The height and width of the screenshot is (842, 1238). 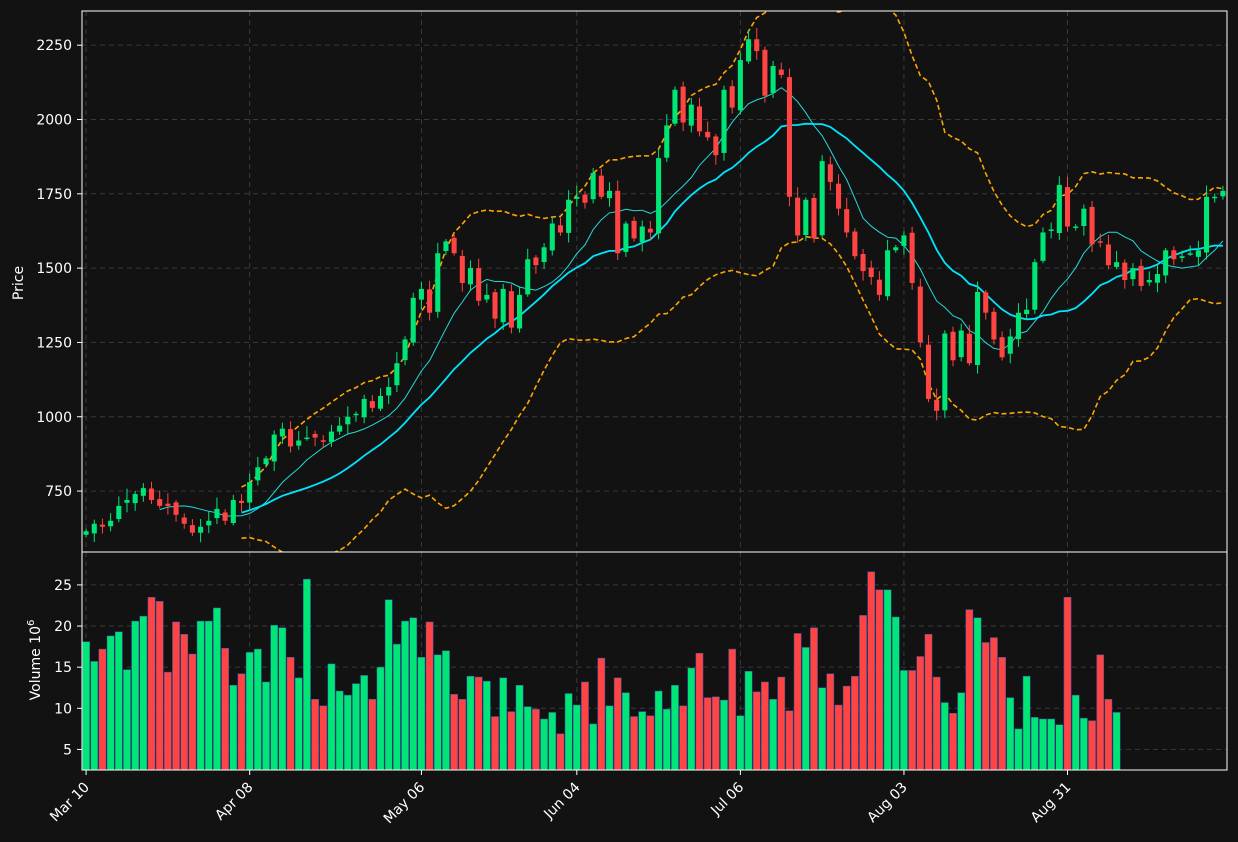 What do you see at coordinates (63, 586) in the screenshot?
I see `volume-tick-label: 25` at bounding box center [63, 586].